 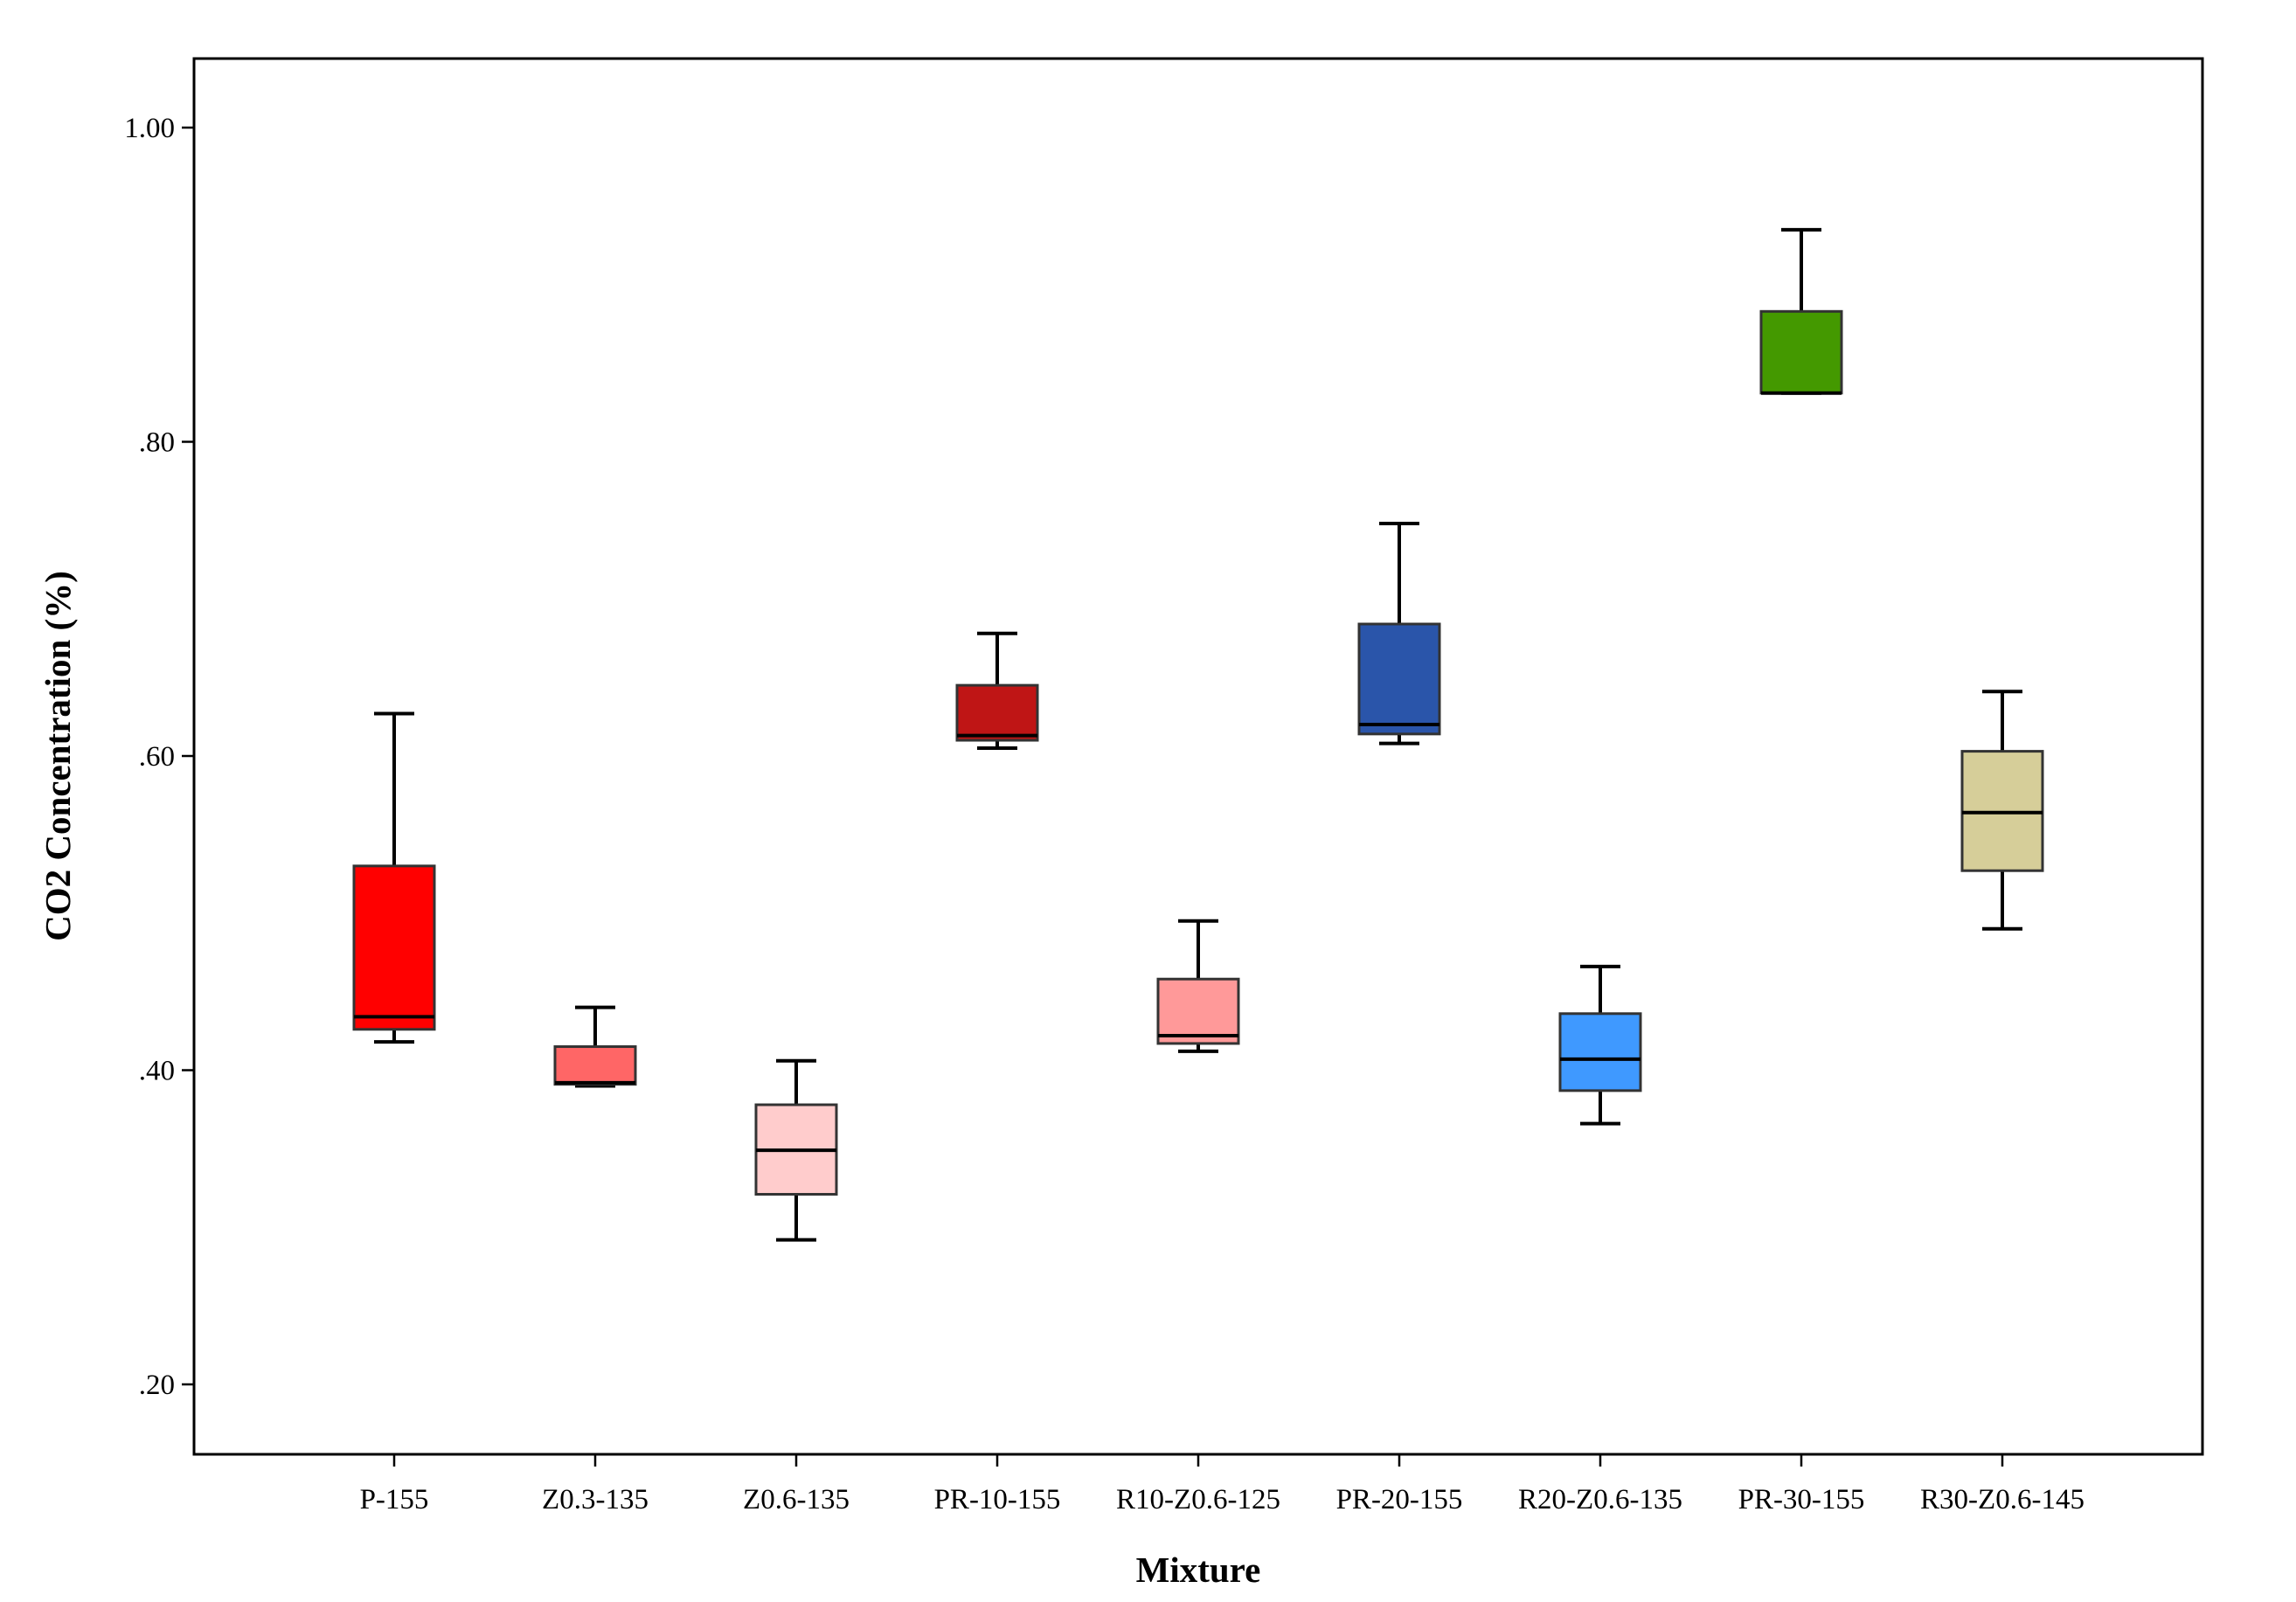 I want to click on y-axis: .20 .40 .60 .80 1.00, so click(x=159, y=757).